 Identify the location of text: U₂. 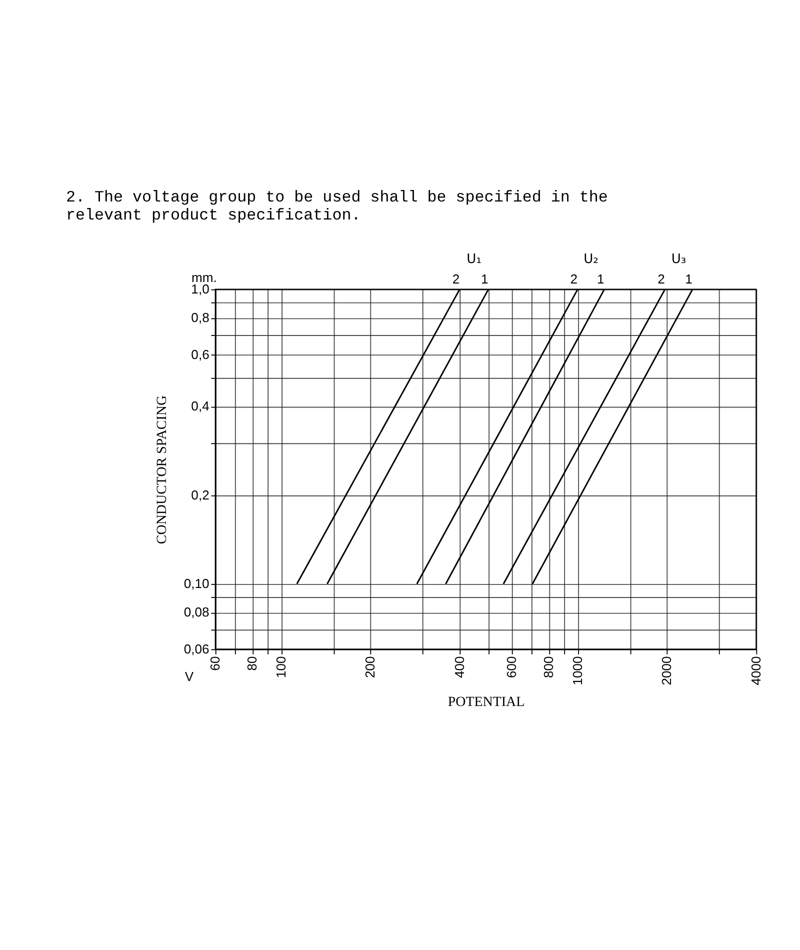
(591, 260).